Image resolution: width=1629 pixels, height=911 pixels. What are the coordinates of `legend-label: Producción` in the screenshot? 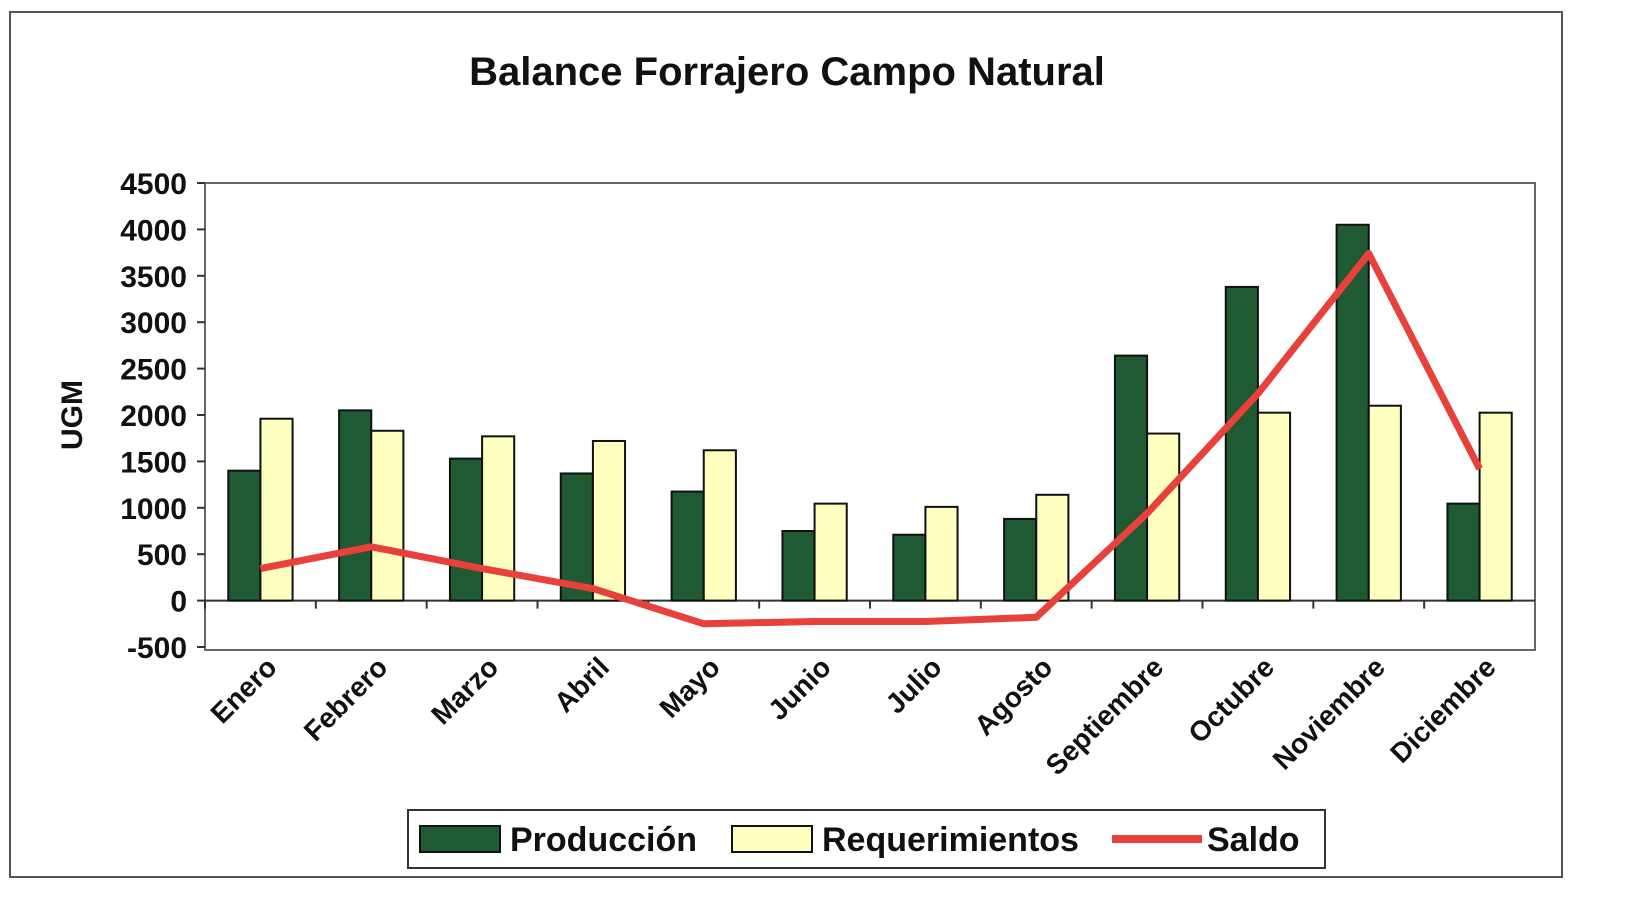 It's located at (603, 840).